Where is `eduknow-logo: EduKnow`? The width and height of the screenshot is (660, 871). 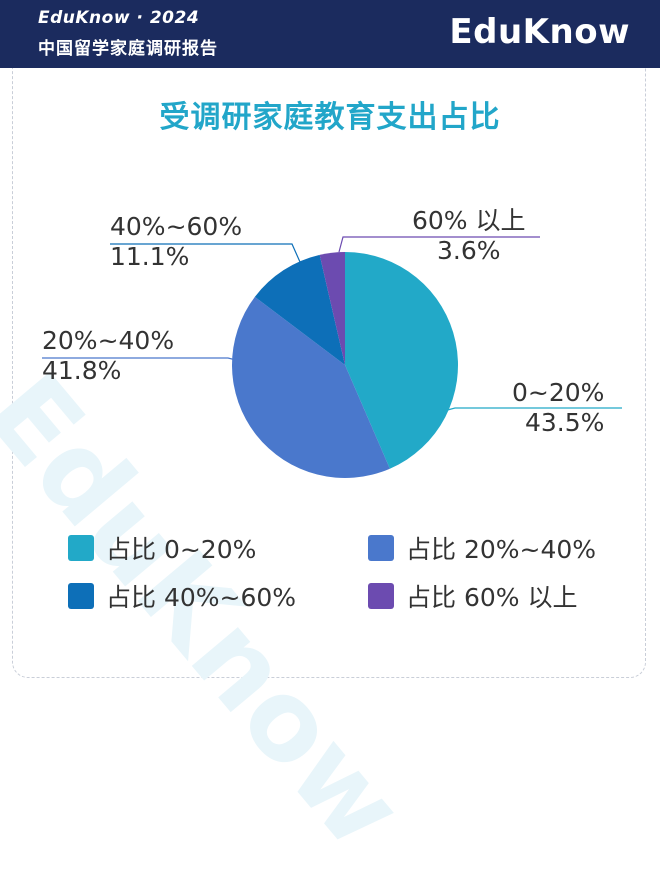
eduknow-logo: EduKnow is located at coordinates (539, 32).